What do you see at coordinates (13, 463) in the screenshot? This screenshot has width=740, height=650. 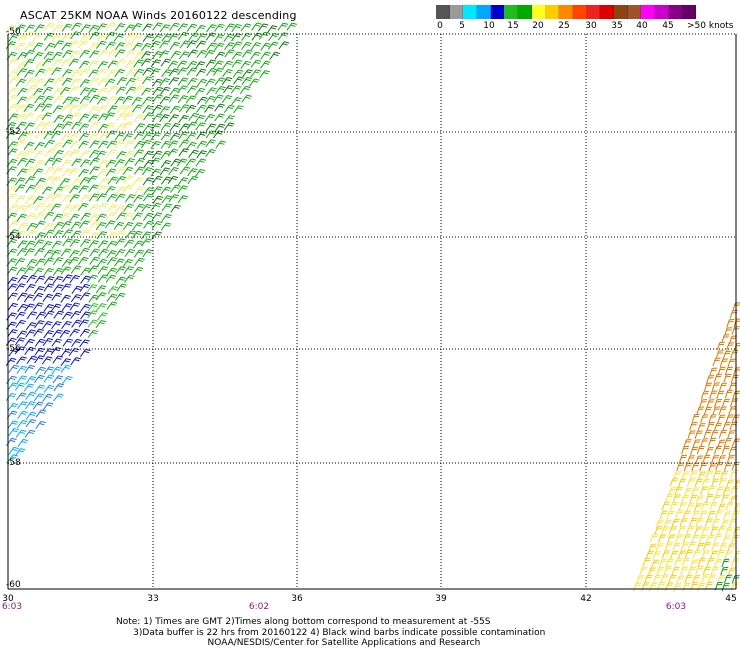 I see `lat-label-58: -58` at bounding box center [13, 463].